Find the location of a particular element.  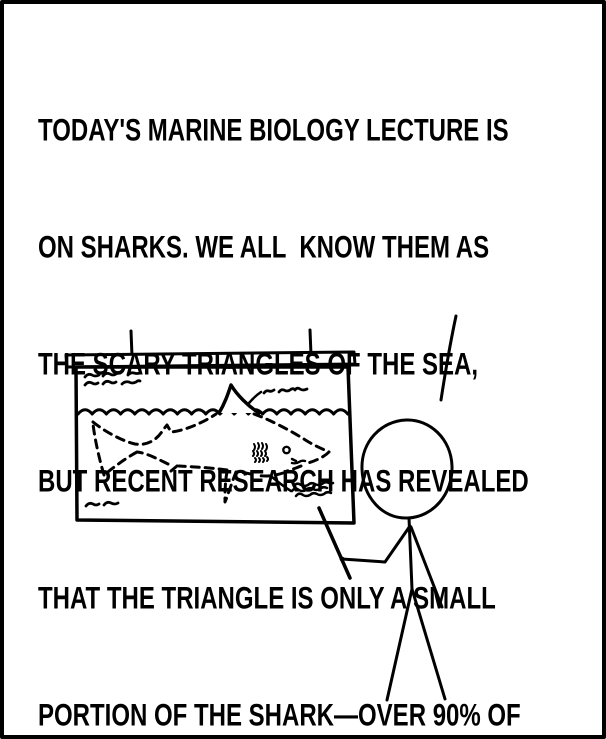

stick-figure-left-leg is located at coordinates (399, 644).